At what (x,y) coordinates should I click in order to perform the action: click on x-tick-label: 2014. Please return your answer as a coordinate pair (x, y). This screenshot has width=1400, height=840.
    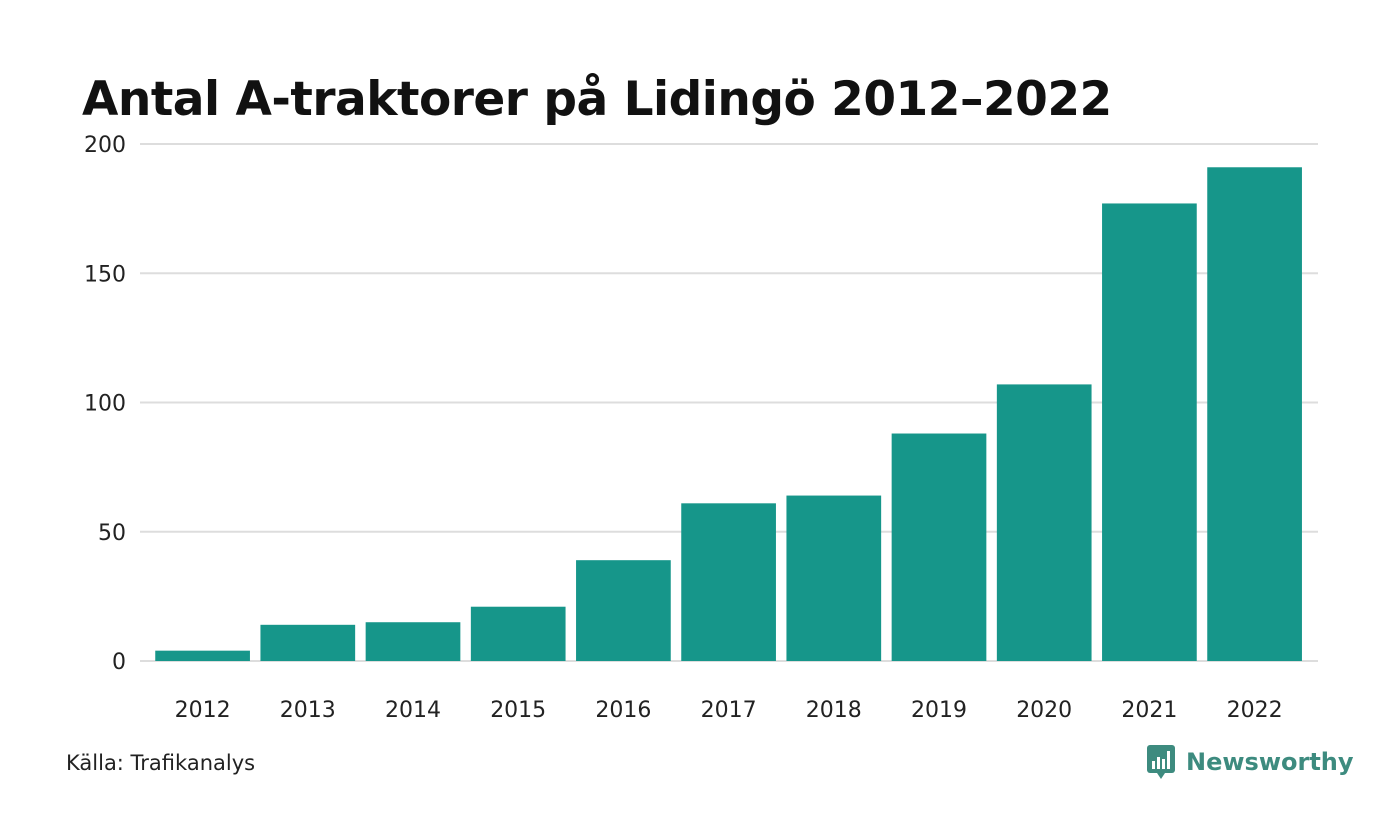
    Looking at the image, I should click on (413, 710).